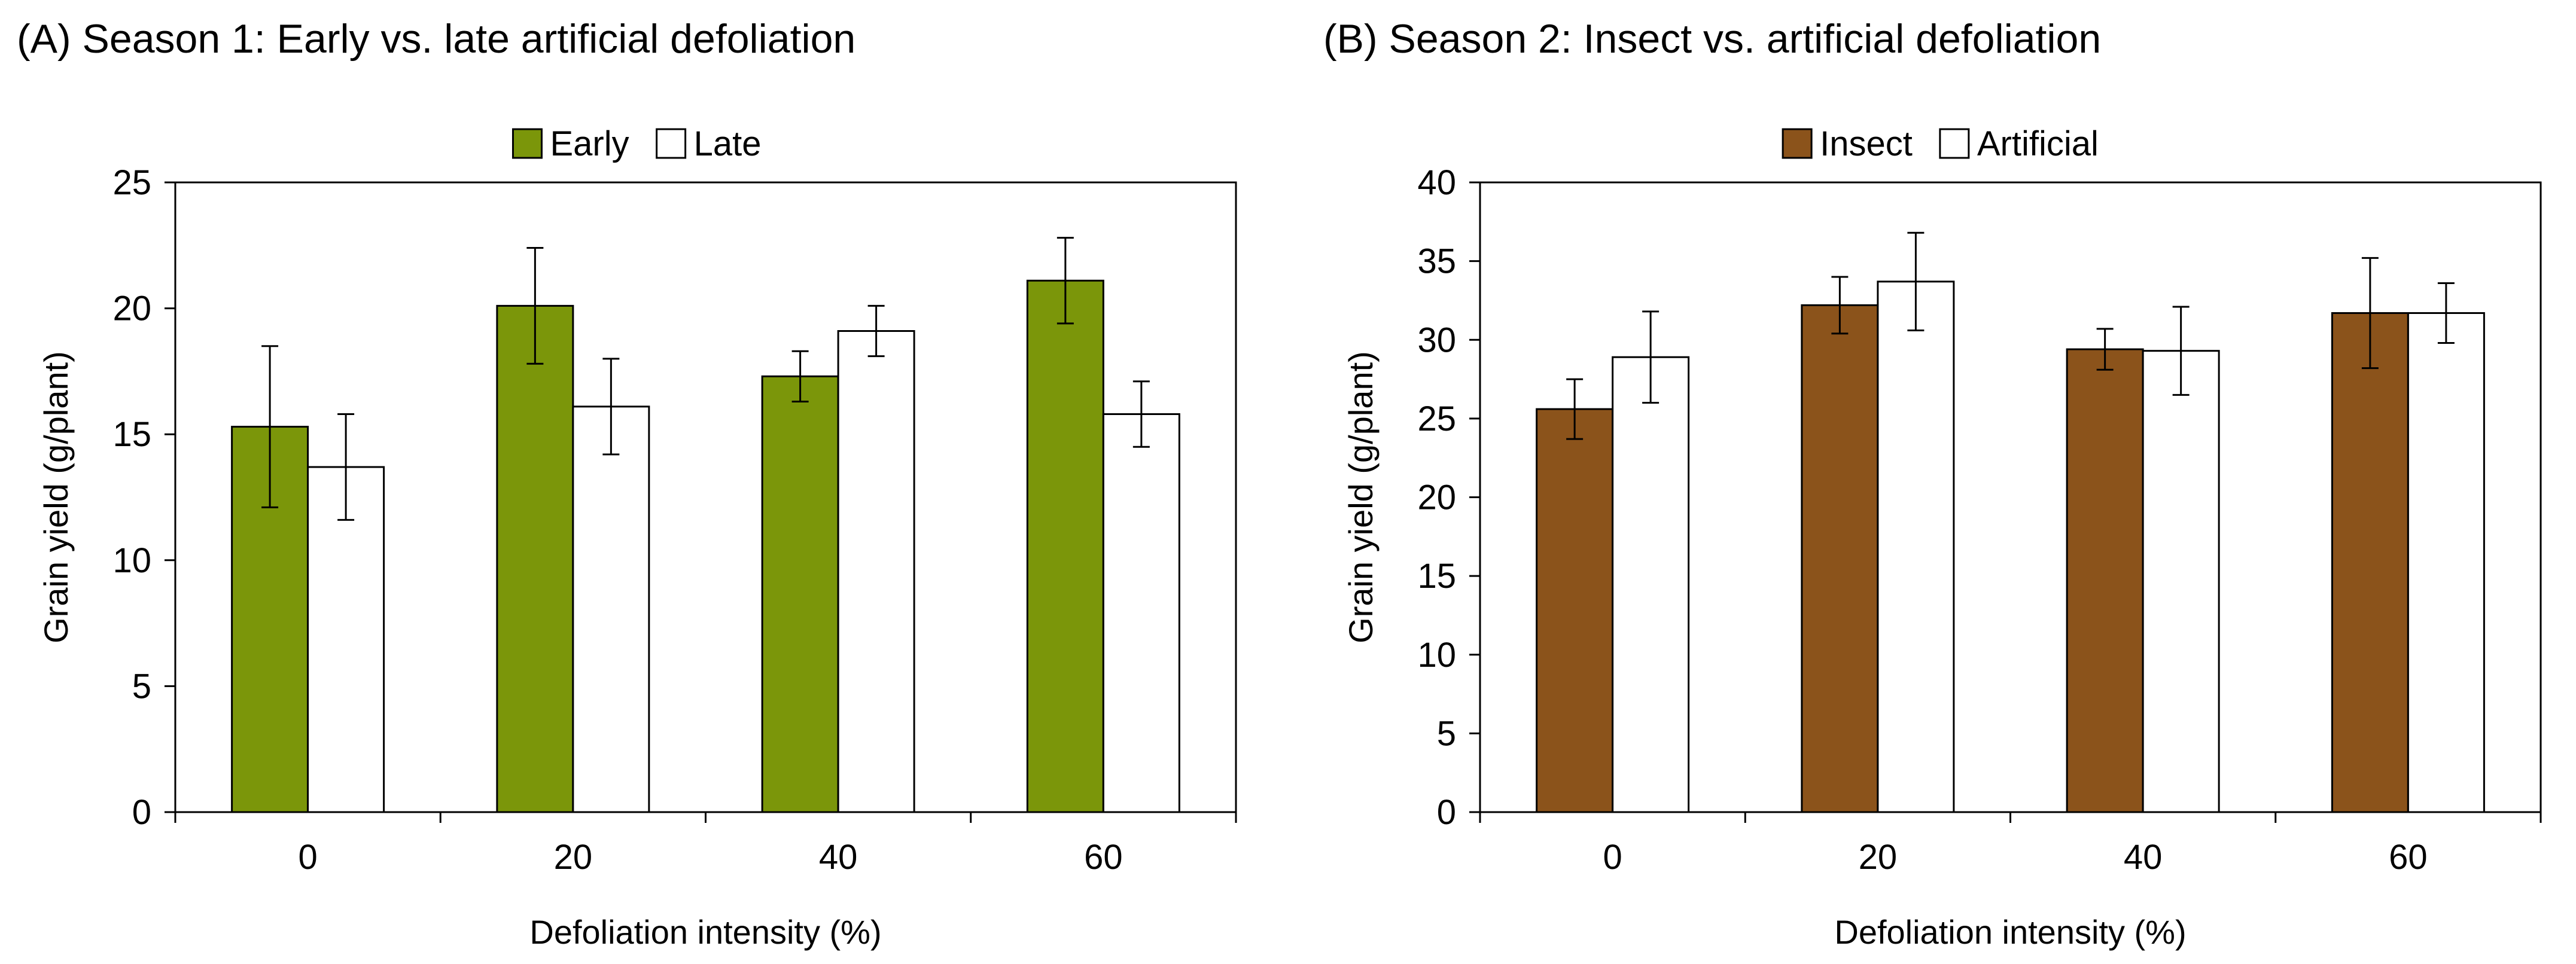  I want to click on y-tick-label: 30, so click(1436, 340).